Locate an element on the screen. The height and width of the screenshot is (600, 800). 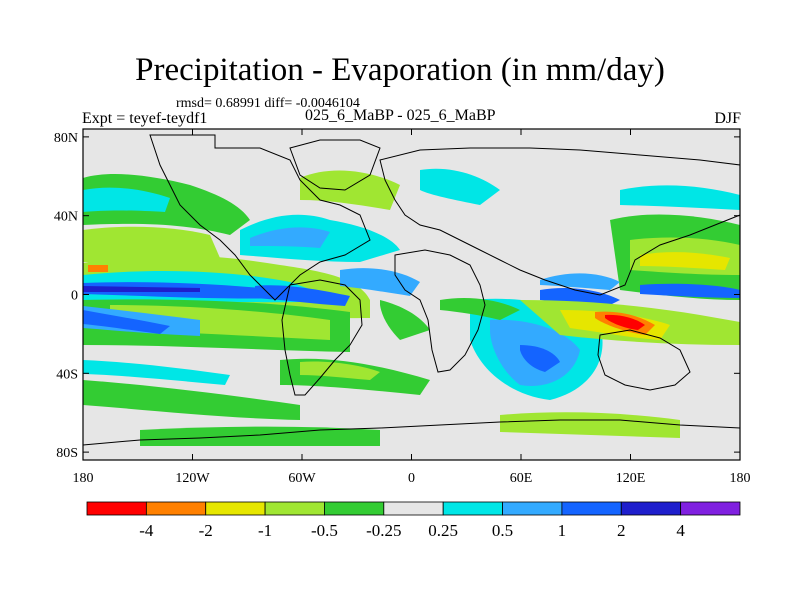
y-tick-label: 0 is located at coordinates (74, 296).